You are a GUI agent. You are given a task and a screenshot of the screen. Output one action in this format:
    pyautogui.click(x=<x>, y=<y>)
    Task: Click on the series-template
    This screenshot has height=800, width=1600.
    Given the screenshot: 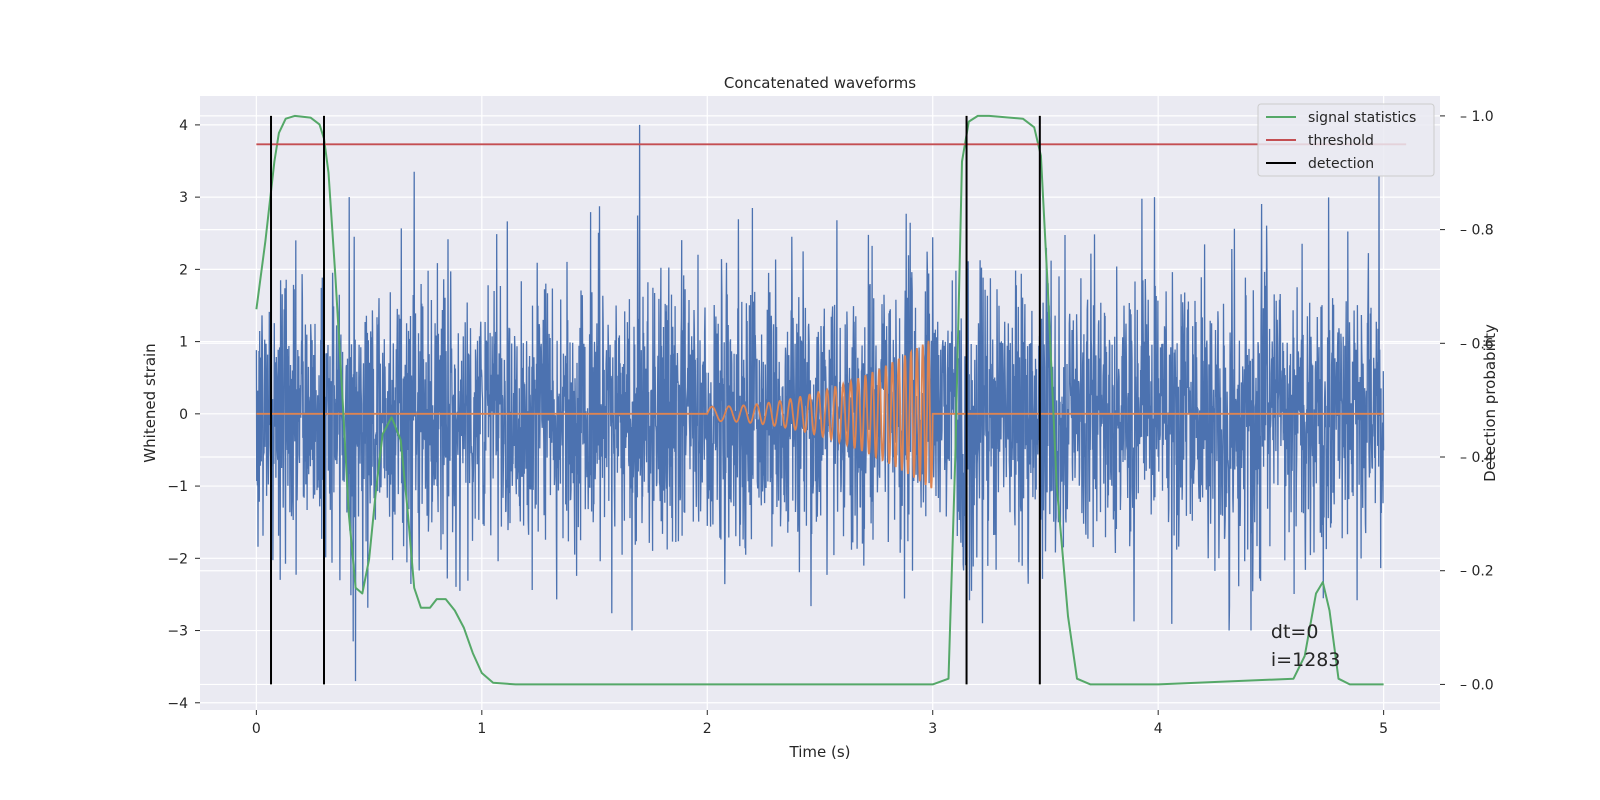 What is the action you would take?
    pyautogui.click(x=820, y=414)
    